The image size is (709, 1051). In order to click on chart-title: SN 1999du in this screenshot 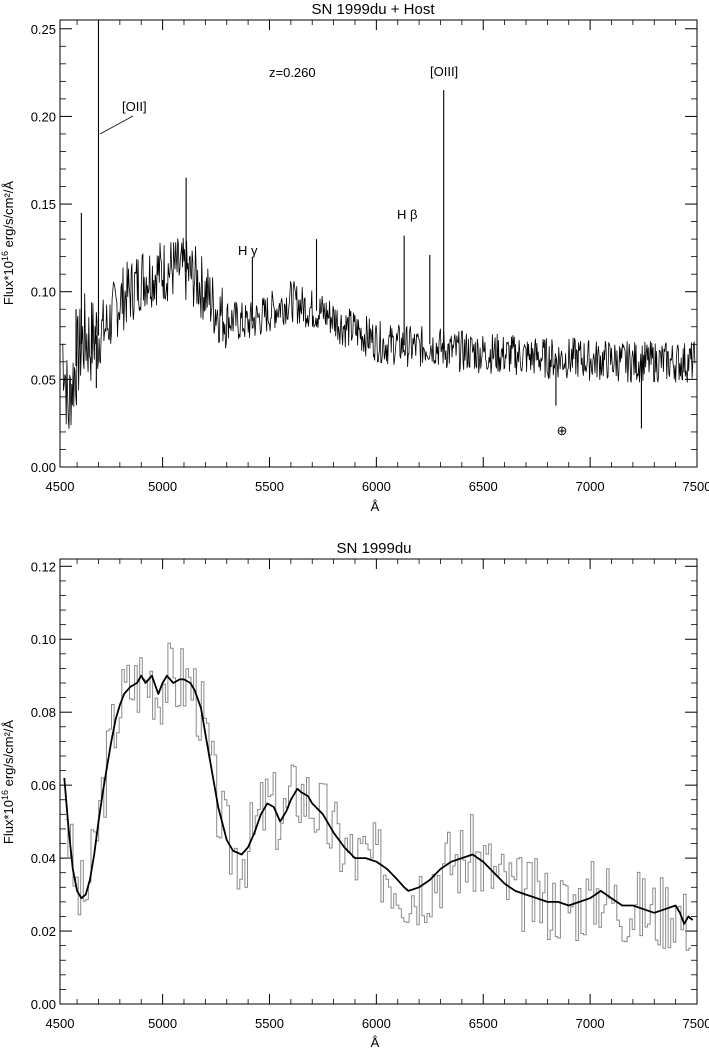, I will do `click(373, 548)`.